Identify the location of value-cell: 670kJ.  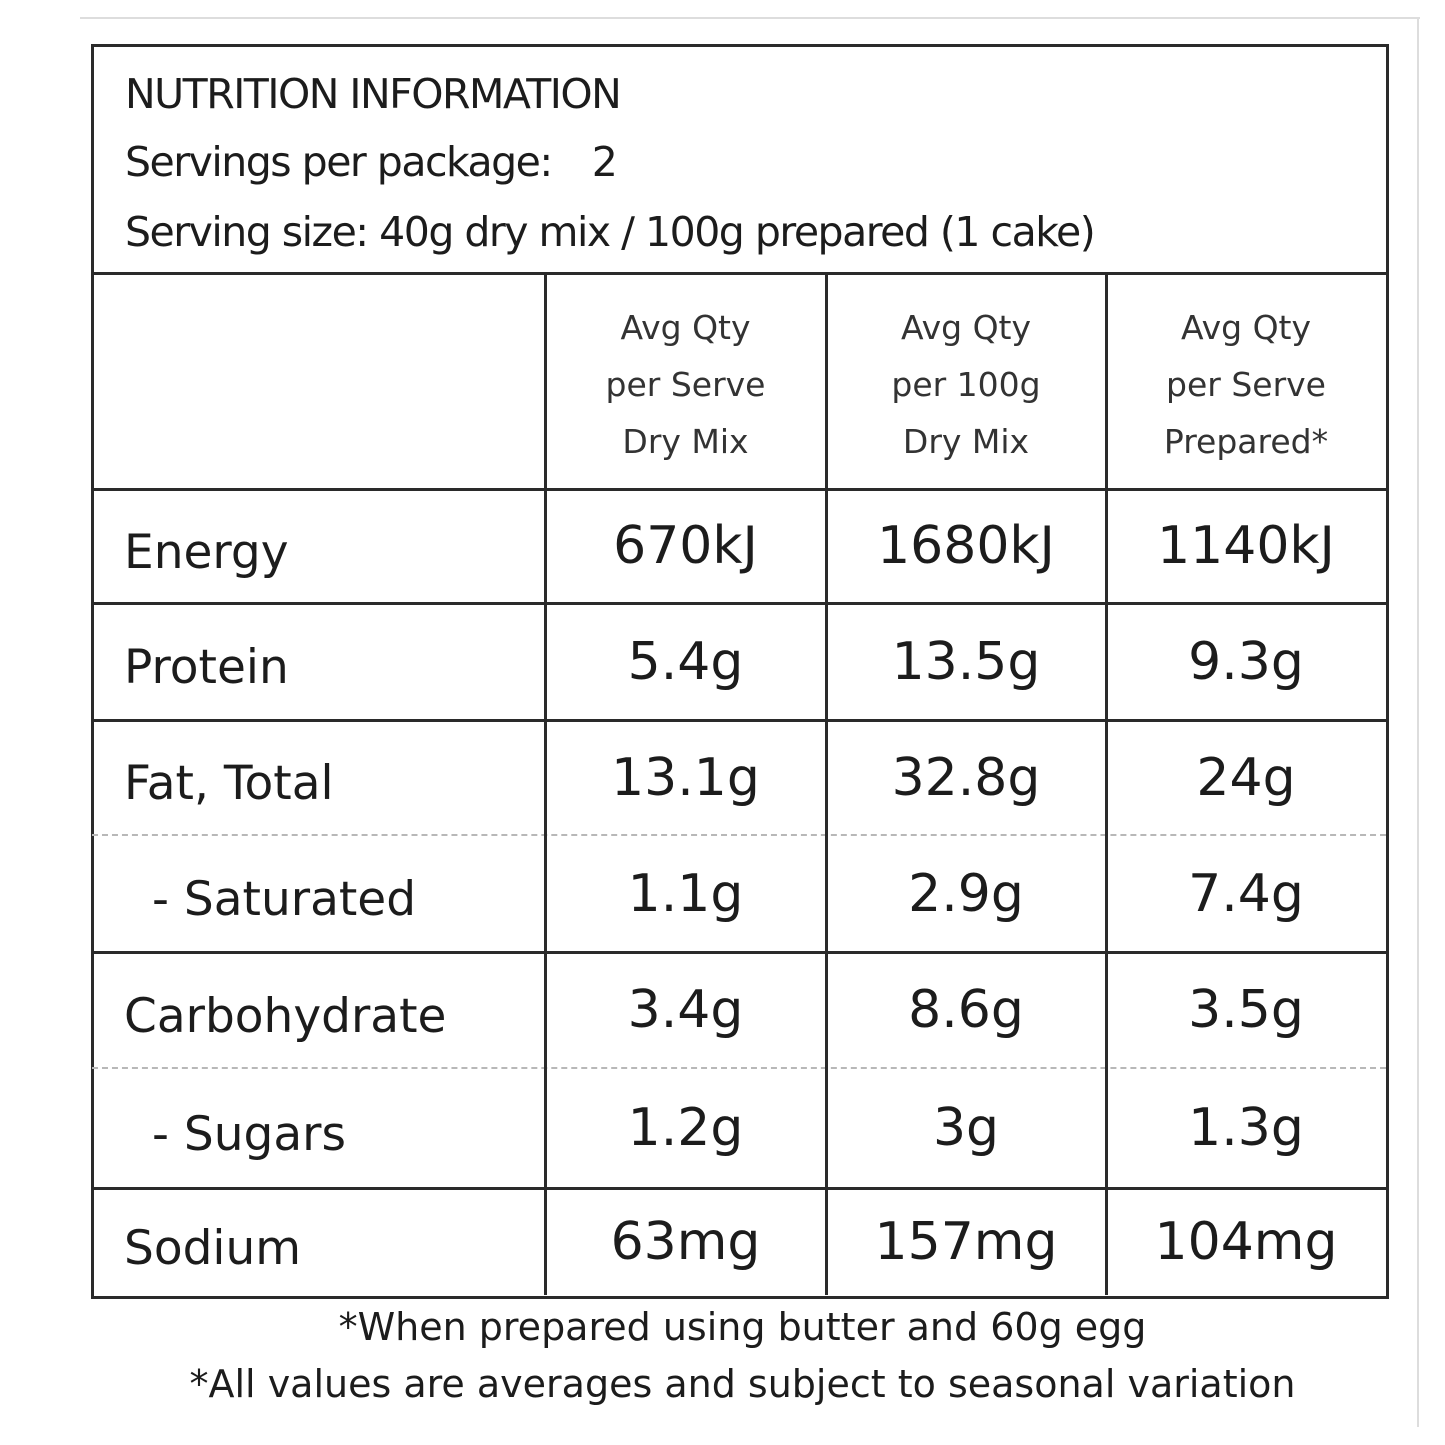
(685, 546).